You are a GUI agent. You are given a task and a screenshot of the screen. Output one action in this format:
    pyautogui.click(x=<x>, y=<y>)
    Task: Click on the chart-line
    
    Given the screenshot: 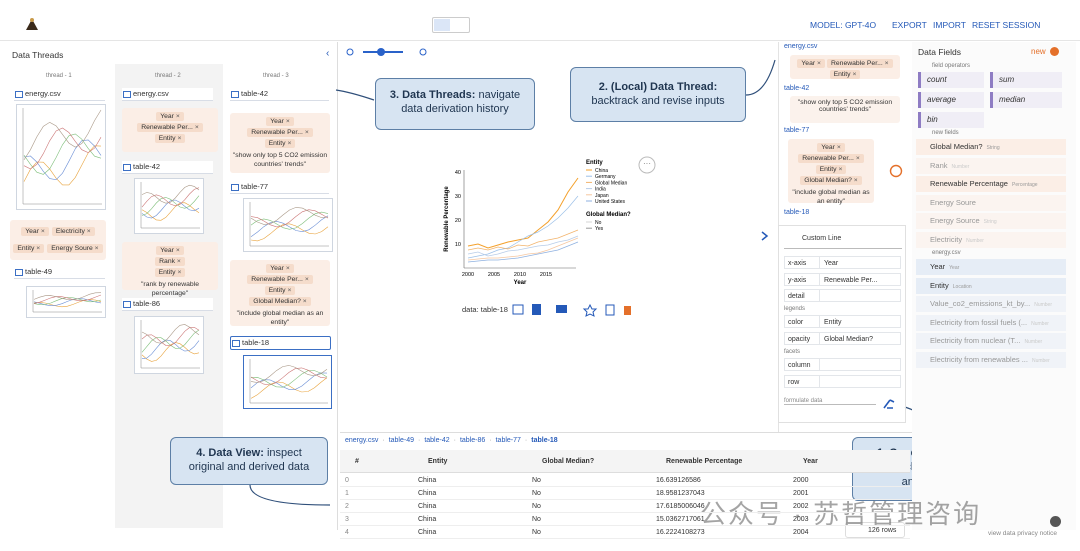 What is the action you would take?
    pyautogui.click(x=523, y=240)
    